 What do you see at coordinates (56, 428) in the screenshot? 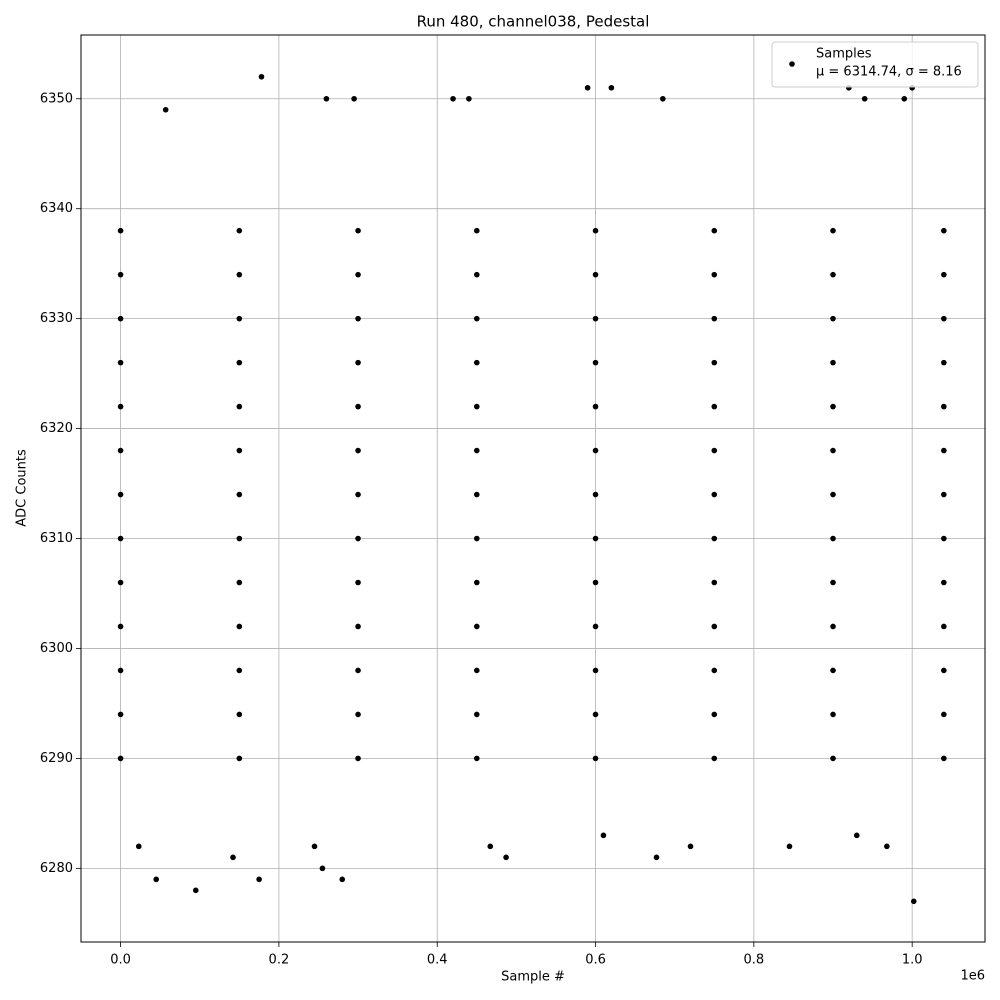
I see `y-tick-label: 6320` at bounding box center [56, 428].